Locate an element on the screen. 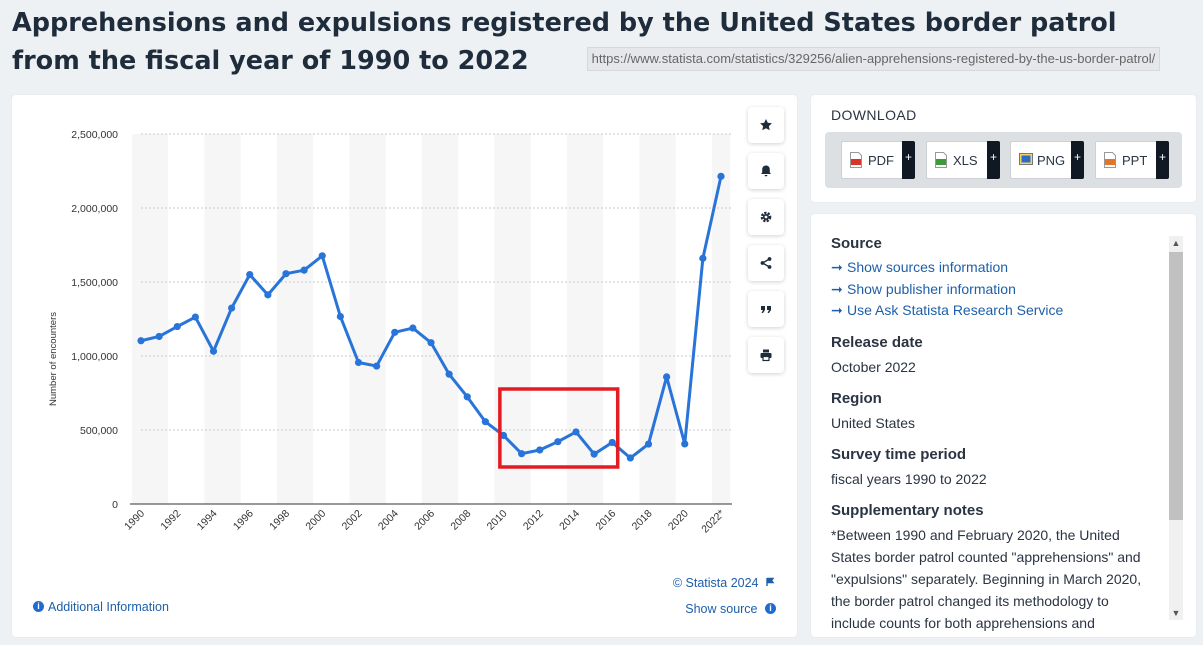  additional-information-label: Additional Information is located at coordinates (108, 607).